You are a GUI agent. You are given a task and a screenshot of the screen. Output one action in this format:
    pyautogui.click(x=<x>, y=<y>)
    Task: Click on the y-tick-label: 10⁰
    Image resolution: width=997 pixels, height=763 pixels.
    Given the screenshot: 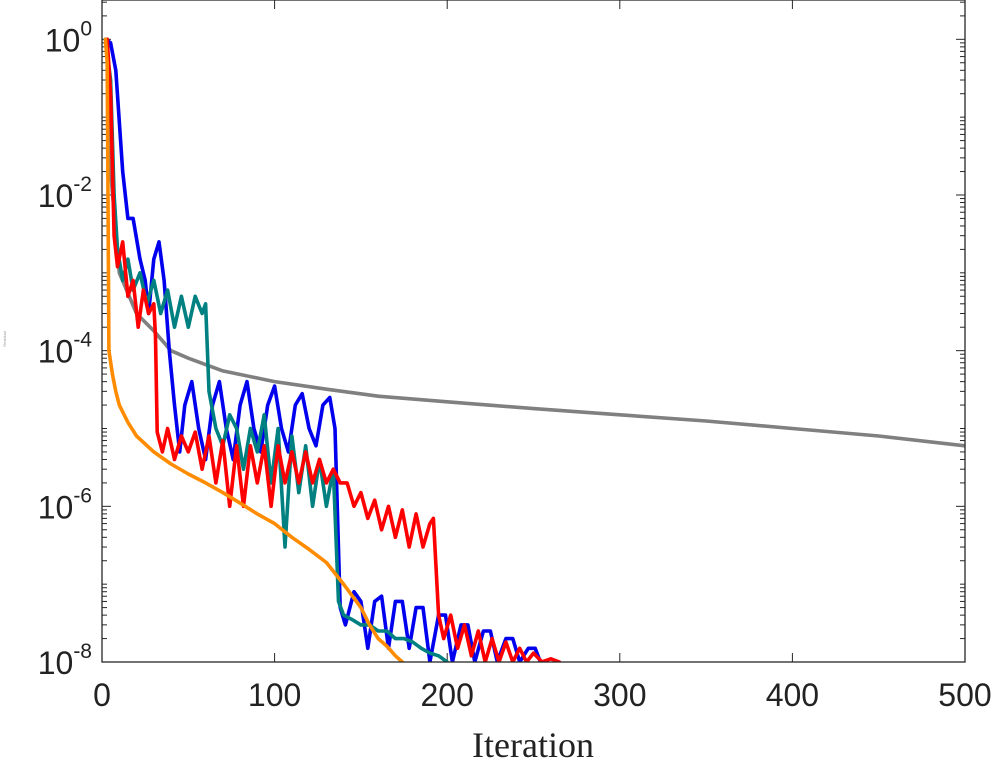 What is the action you would take?
    pyautogui.click(x=68, y=37)
    